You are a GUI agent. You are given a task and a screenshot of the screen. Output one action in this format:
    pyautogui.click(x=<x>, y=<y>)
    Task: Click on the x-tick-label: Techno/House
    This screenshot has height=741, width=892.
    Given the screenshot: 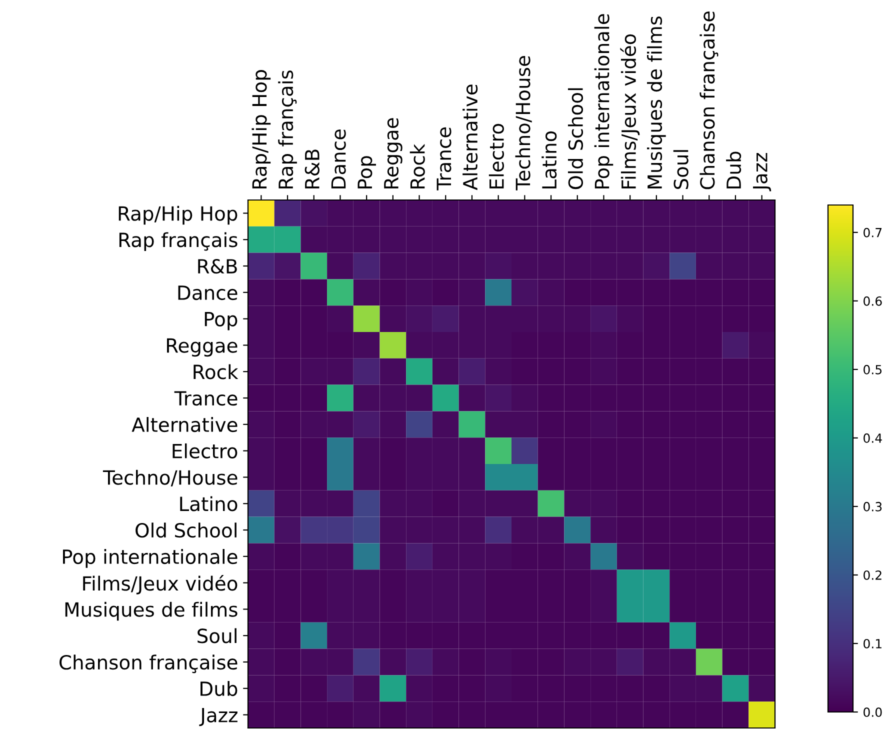 What is the action you would take?
    pyautogui.click(x=523, y=123)
    